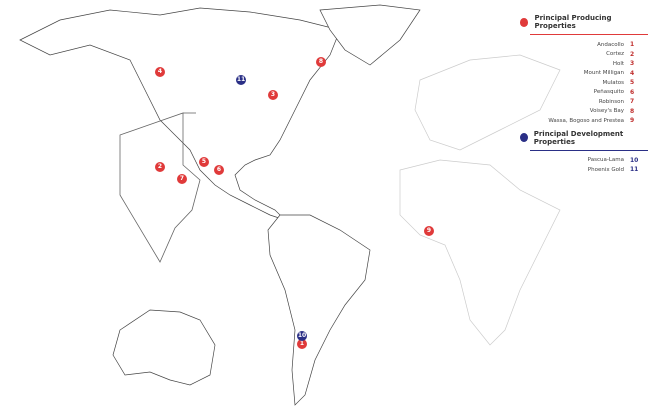  What do you see at coordinates (618, 63) in the screenshot?
I see `legend-item-name: Holt` at bounding box center [618, 63].